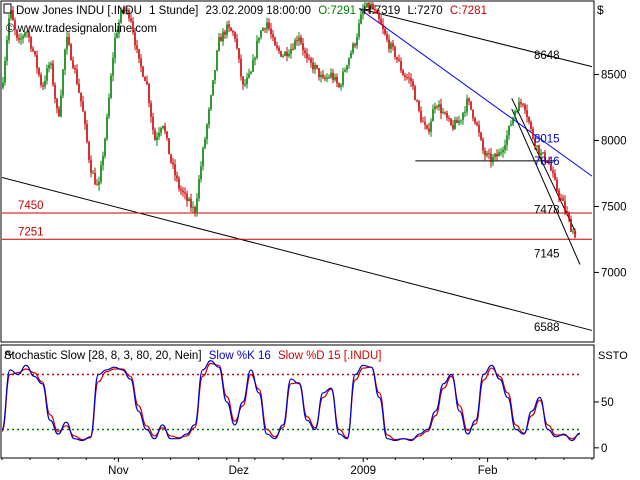  I want to click on level-label-short_channel_lower: 7145, so click(547, 254).